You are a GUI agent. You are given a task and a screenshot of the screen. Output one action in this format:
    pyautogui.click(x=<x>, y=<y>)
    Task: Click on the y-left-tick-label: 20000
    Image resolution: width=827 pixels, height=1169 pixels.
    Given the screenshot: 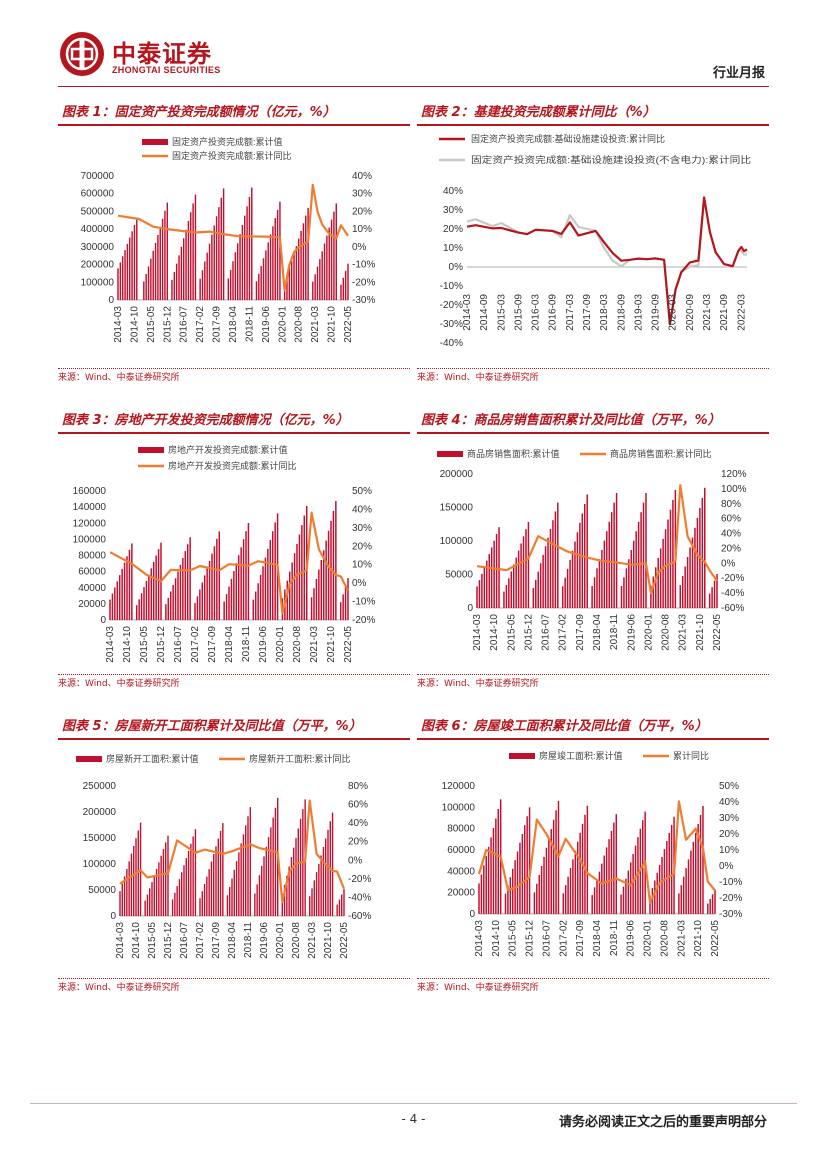 What is the action you would take?
    pyautogui.click(x=92, y=604)
    